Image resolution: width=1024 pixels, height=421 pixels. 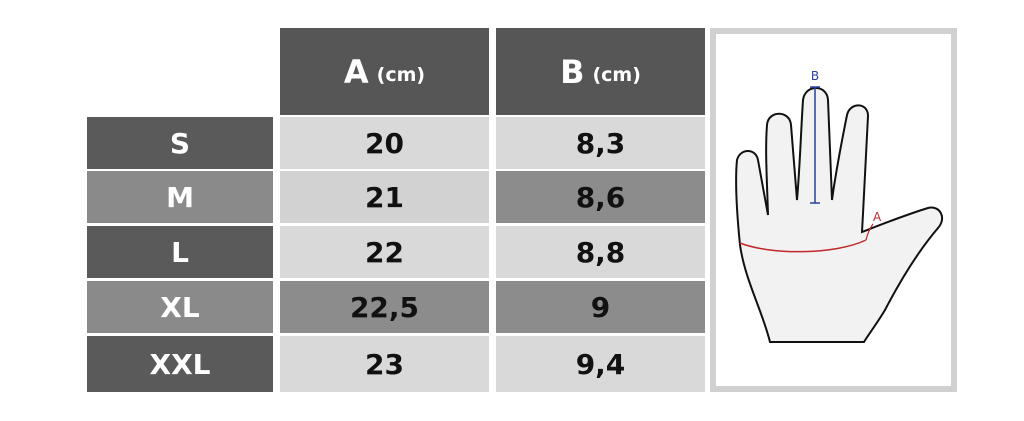 I want to click on size-b: 8,6, so click(x=600, y=197).